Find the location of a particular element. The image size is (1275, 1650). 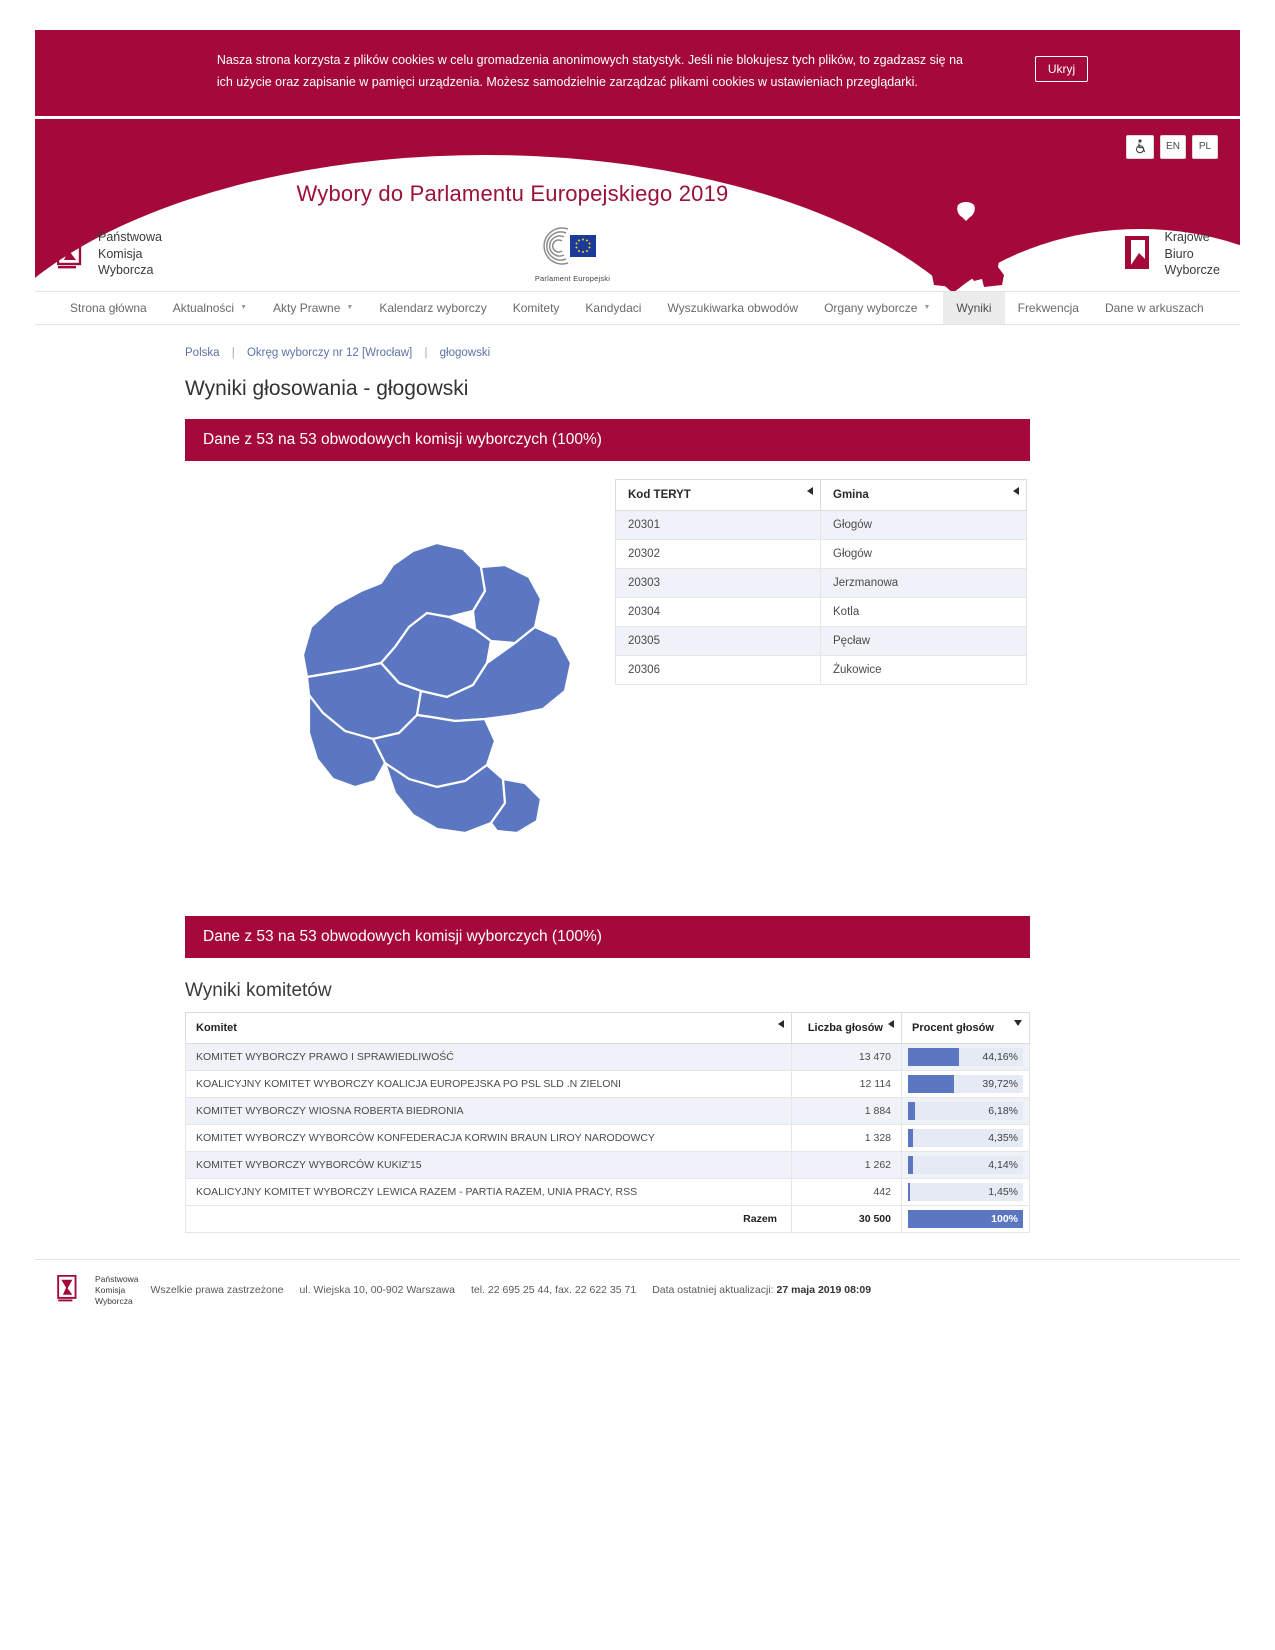

committee-name-cell: KOMITET WYBORCZY WYBORCÓW KUKIZ'15 is located at coordinates (488, 1164).